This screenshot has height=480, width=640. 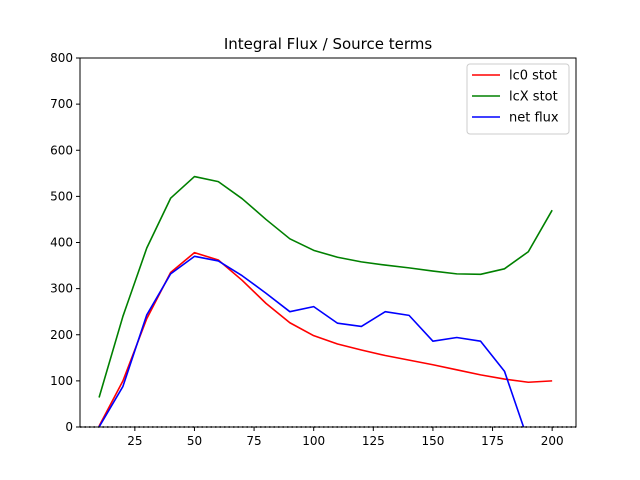 What do you see at coordinates (61, 243) in the screenshot?
I see `y-tick-label: 400` at bounding box center [61, 243].